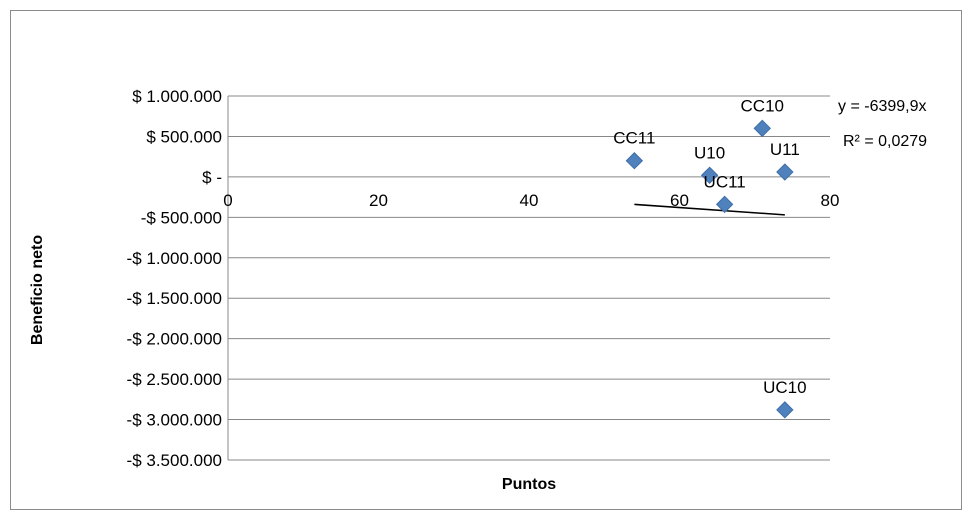 The height and width of the screenshot is (516, 972). What do you see at coordinates (725, 181) in the screenshot?
I see `point-label-uc11: UC11` at bounding box center [725, 181].